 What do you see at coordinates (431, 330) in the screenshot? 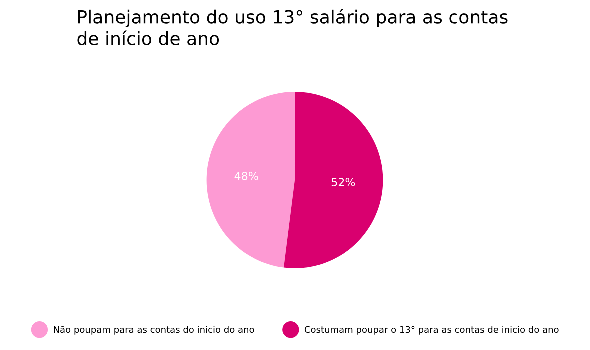
I see `legend-label: Costumam poupar o 13° para as contas de inicio do ano` at bounding box center [431, 330].